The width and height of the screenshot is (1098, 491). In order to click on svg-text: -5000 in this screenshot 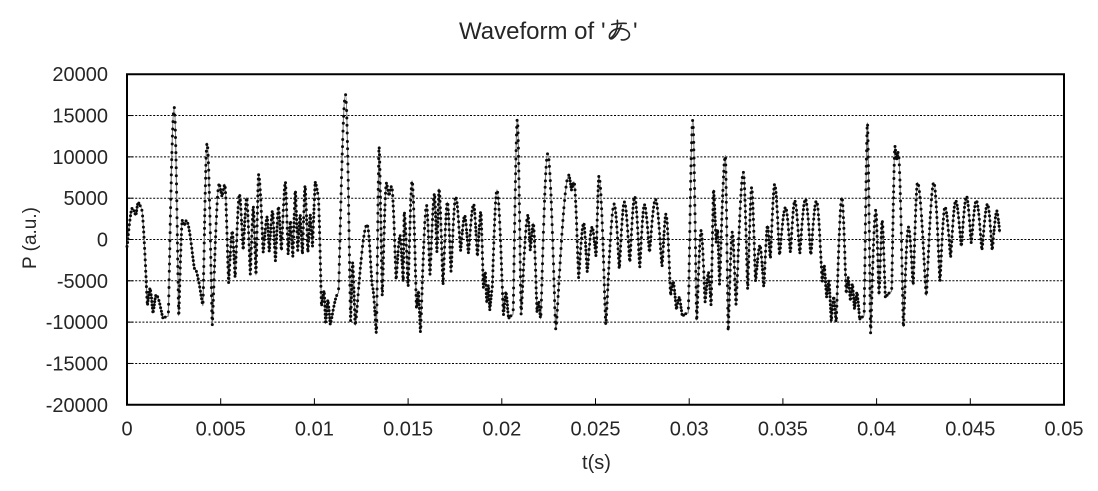, I will do `click(82, 282)`.